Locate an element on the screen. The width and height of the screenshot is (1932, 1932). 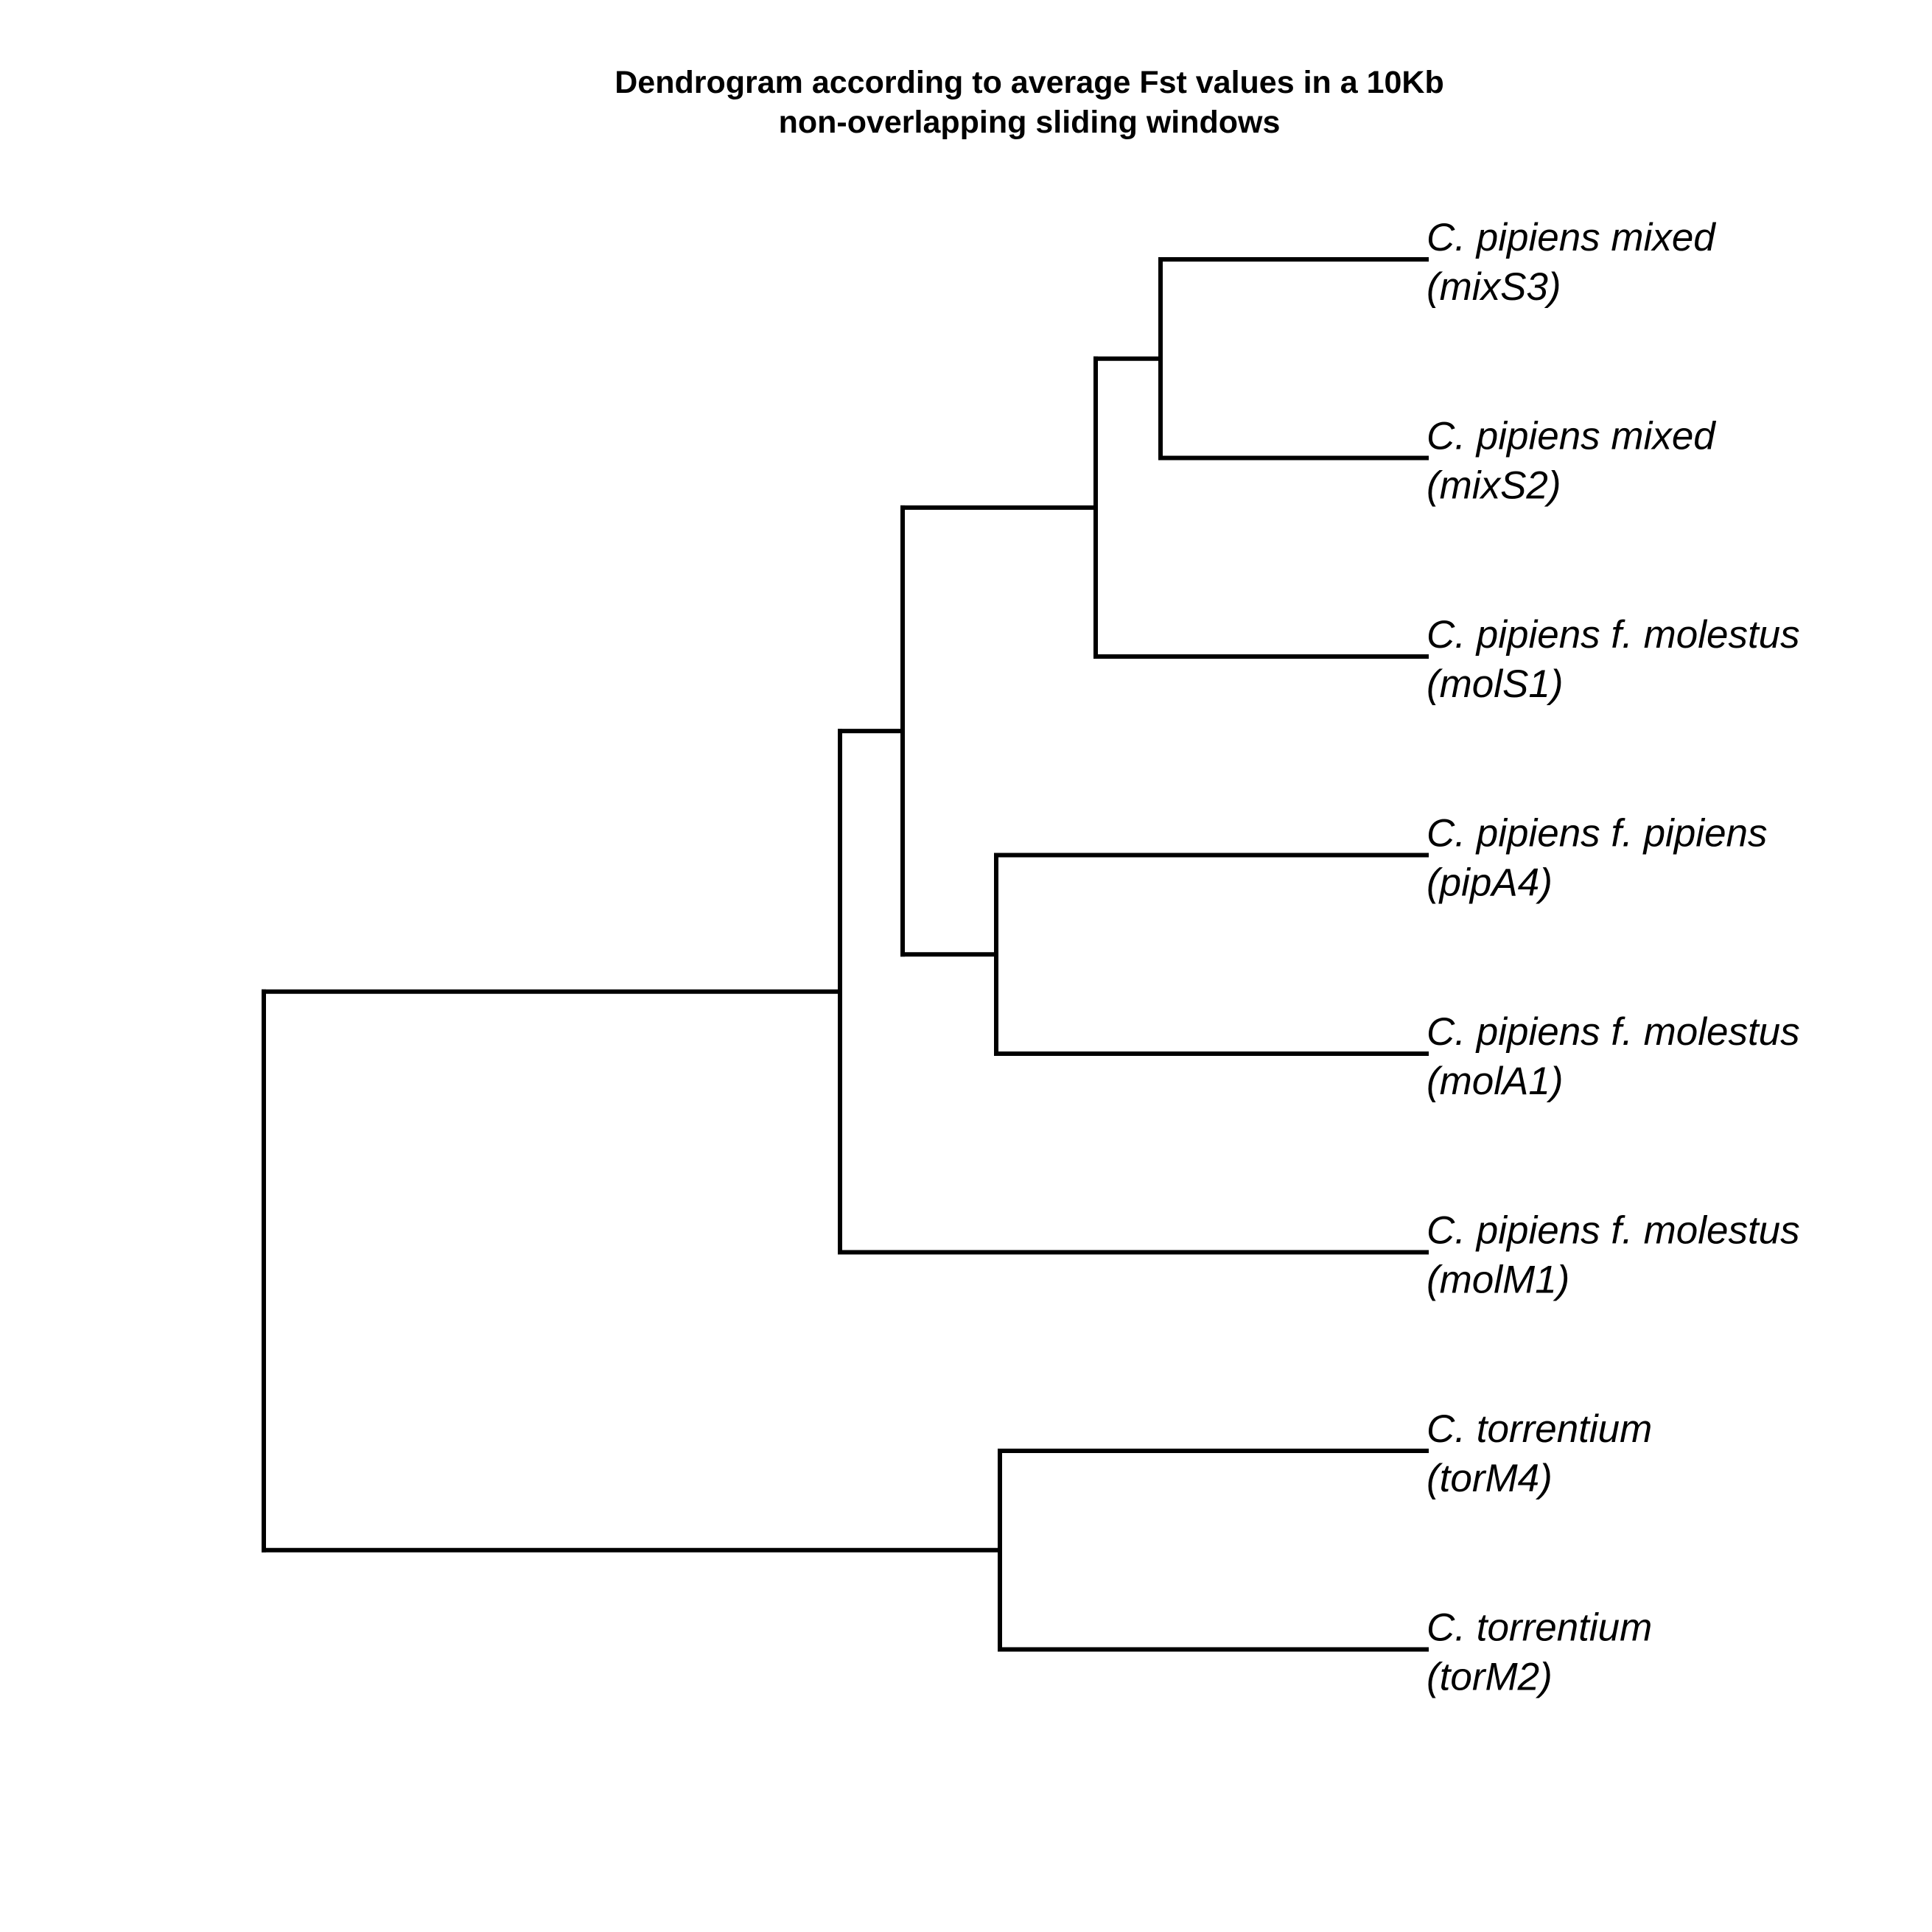
leaf-label-code: (mixS2) is located at coordinates (1494, 486).